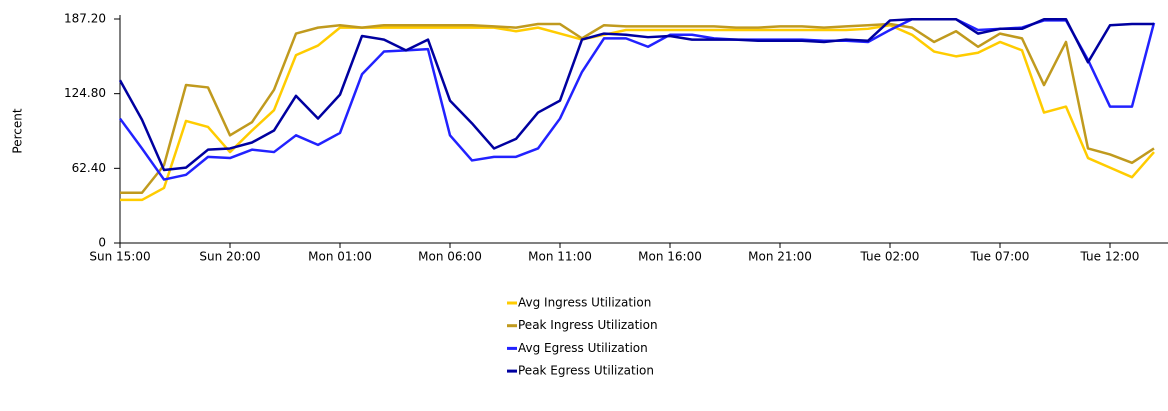 The height and width of the screenshot is (411, 1168). I want to click on x-tick-label: Sun 20:00, so click(229, 257).